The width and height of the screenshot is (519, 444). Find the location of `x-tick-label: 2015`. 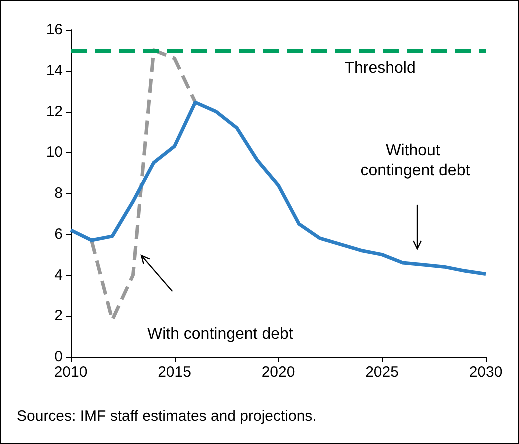

x-tick-label: 2015 is located at coordinates (175, 372).